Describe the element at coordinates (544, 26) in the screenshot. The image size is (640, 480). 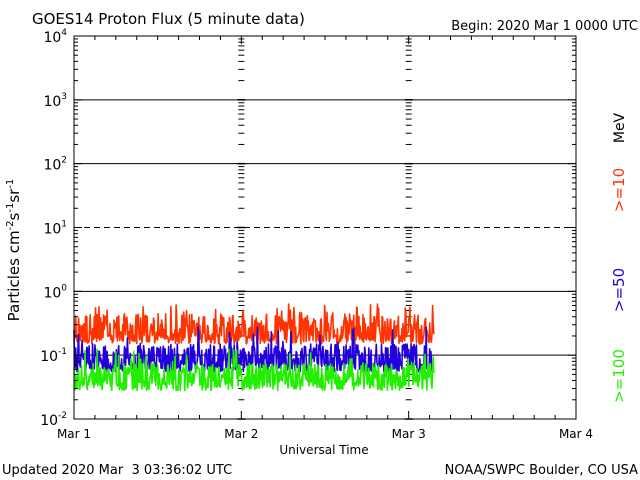
I see `begin-label: Begin: 2020 Mar 1 0000 UTC` at that location.